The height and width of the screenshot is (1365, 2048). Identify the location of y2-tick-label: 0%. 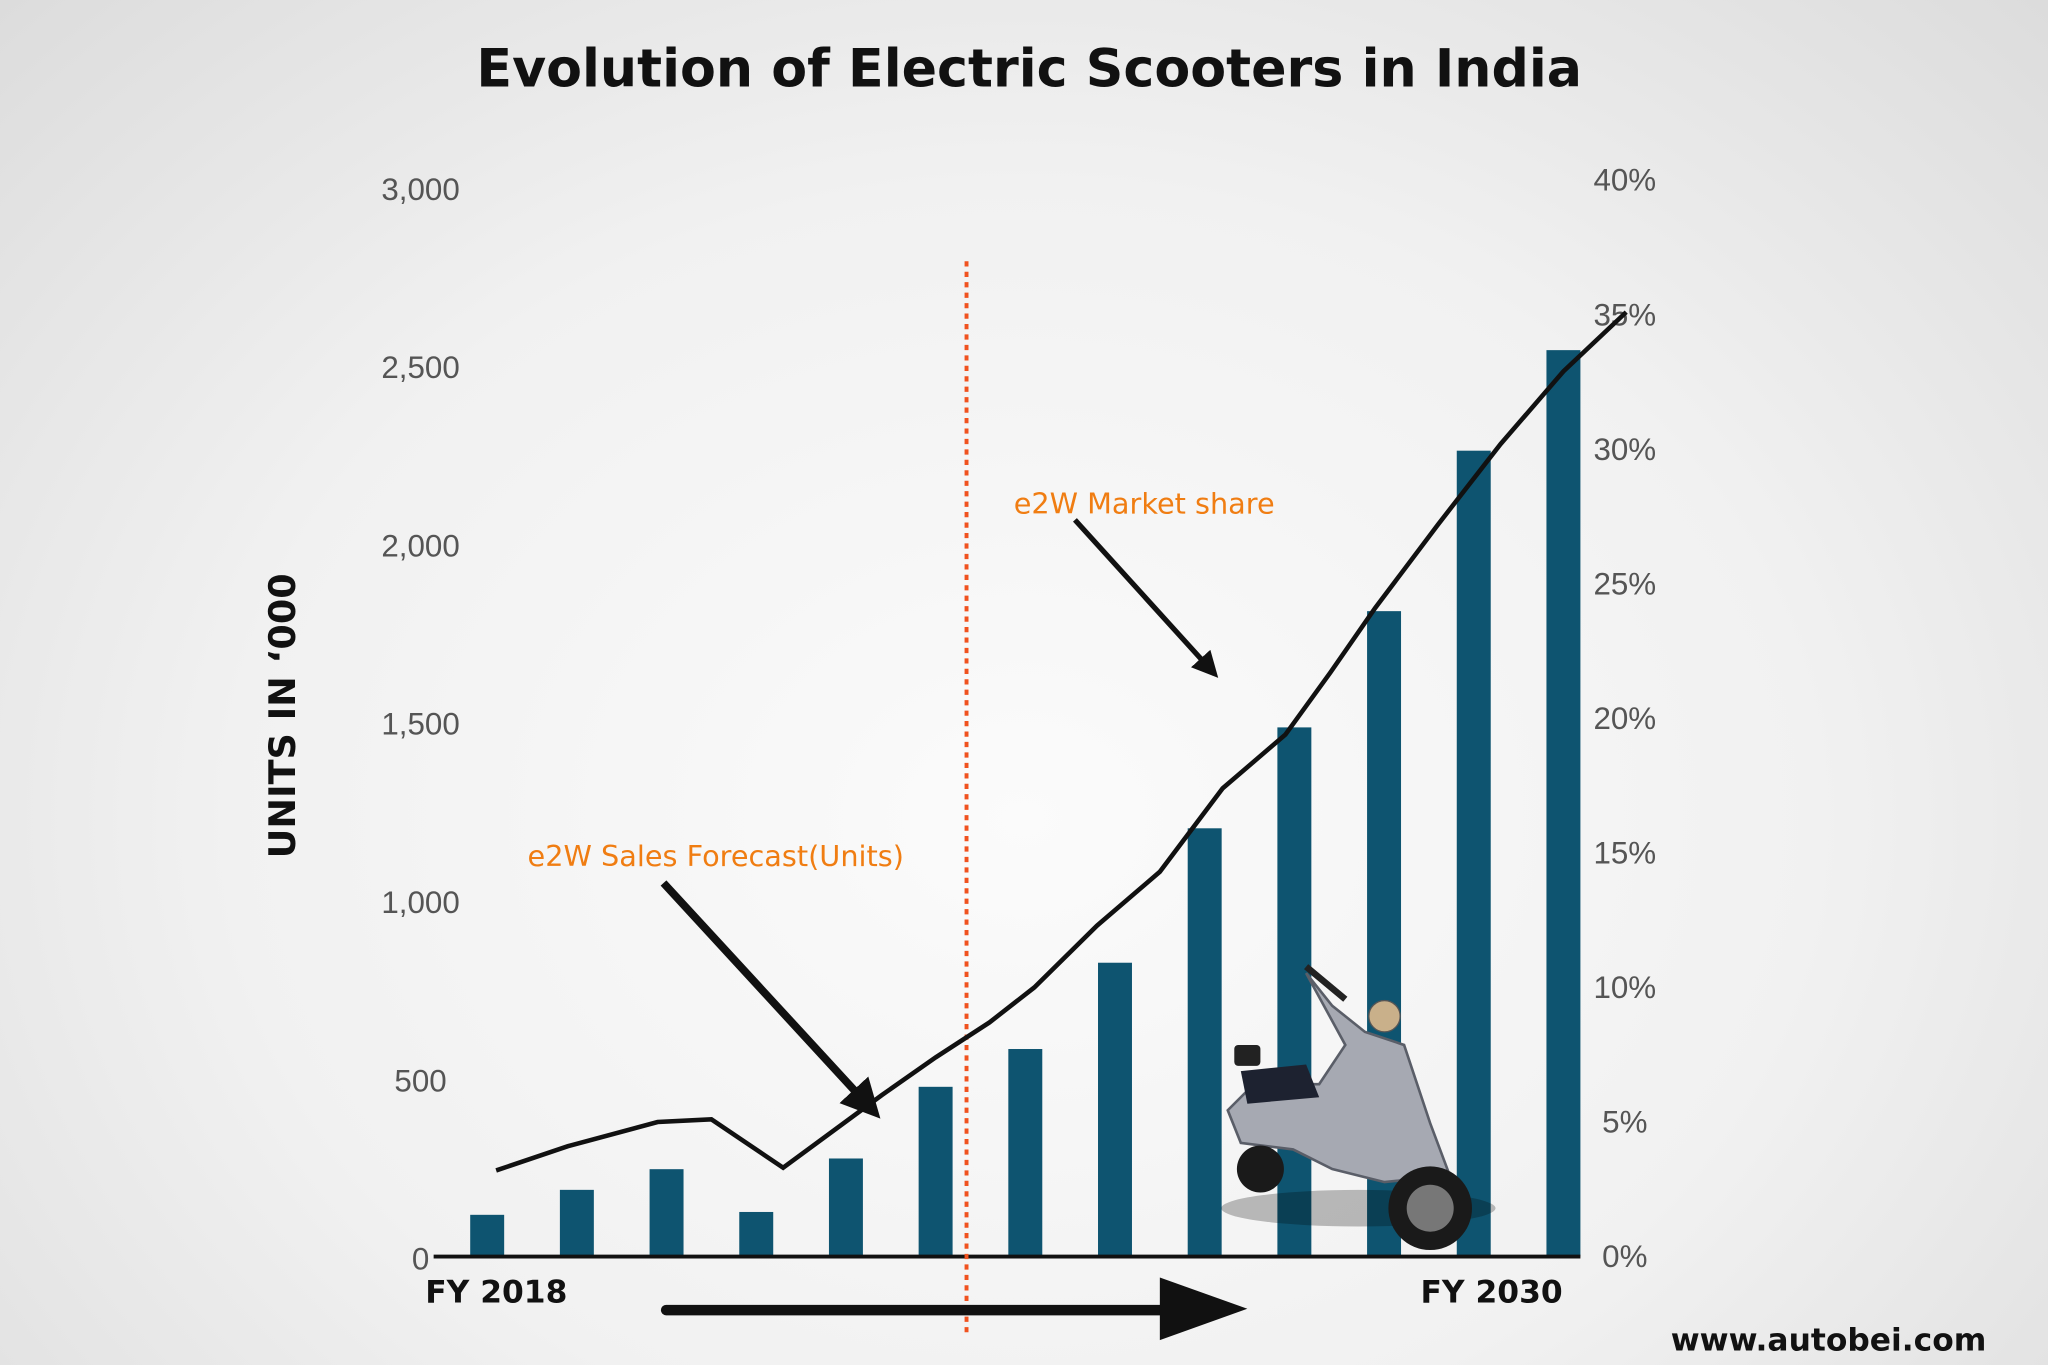
(1624, 1256).